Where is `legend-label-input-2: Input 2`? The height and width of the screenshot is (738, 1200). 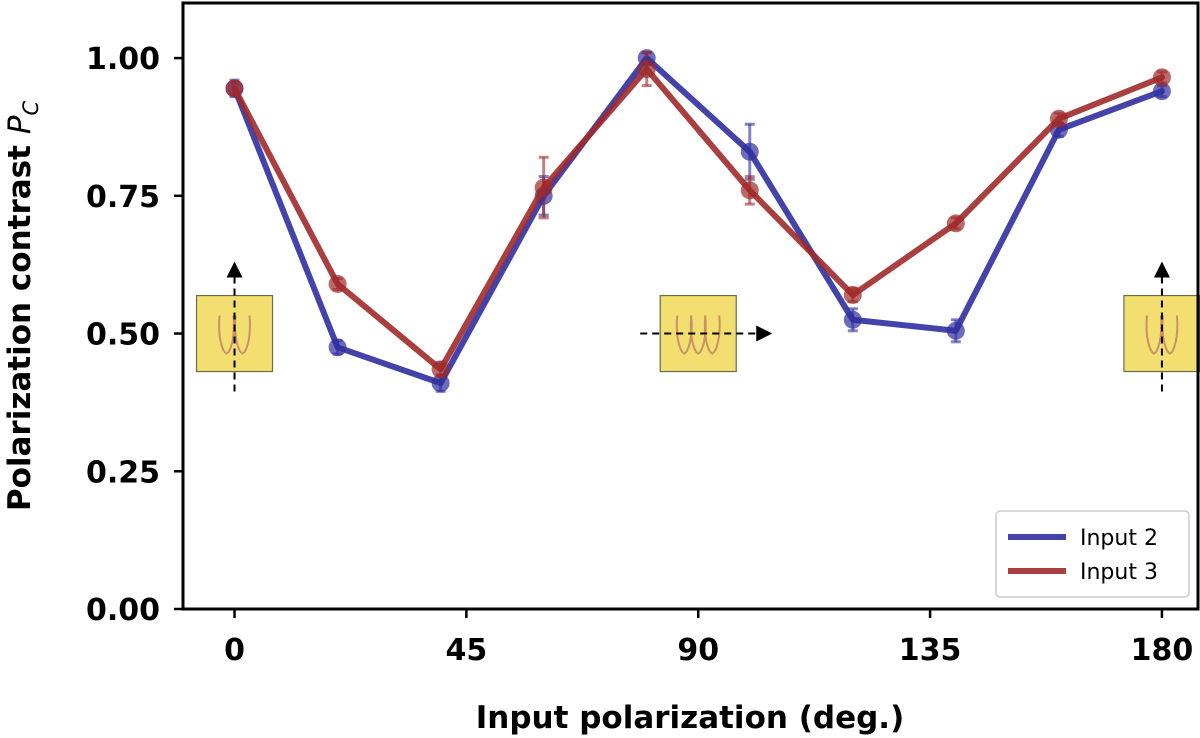 legend-label-input-2: Input 2 is located at coordinates (1119, 538).